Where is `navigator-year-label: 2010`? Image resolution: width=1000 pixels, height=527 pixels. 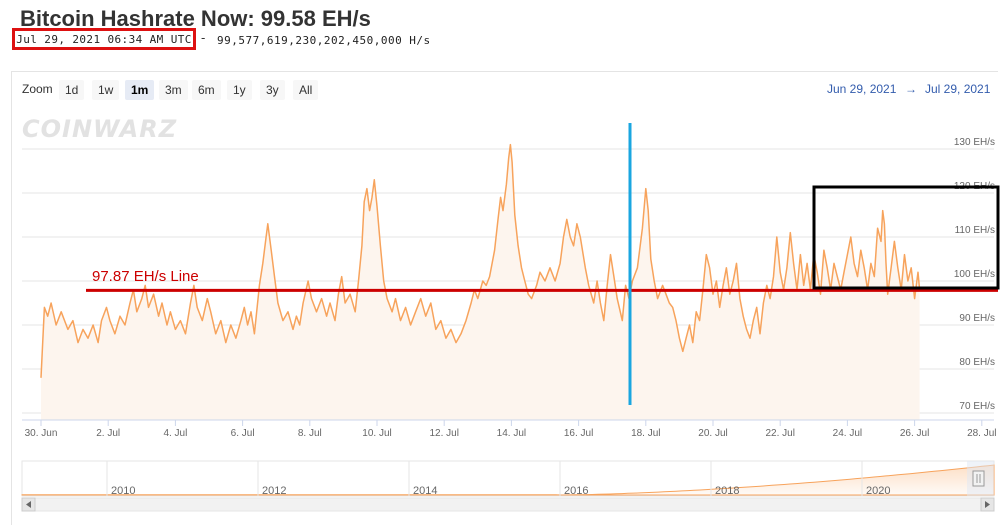 navigator-year-label: 2010 is located at coordinates (123, 491).